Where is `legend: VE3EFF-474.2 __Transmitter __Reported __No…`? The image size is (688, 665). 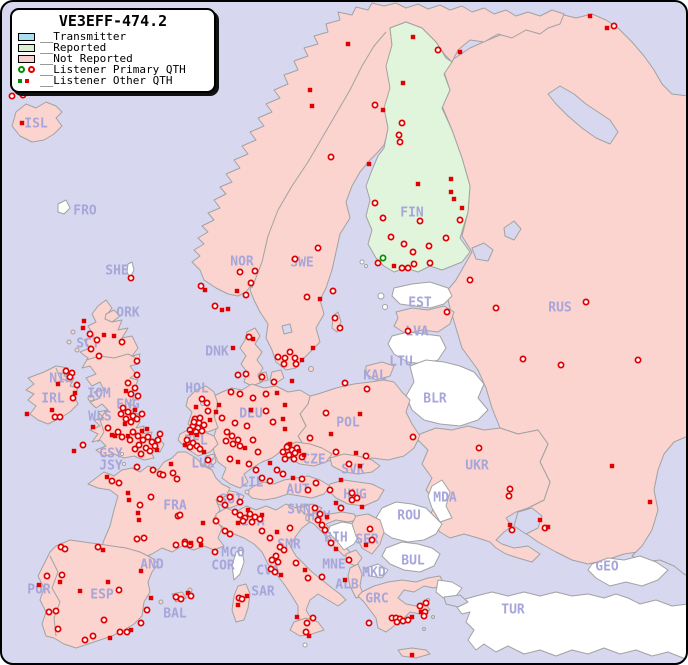 legend: VE3EFF-474.2 __Transmitter __Reported __No… is located at coordinates (113, 50).